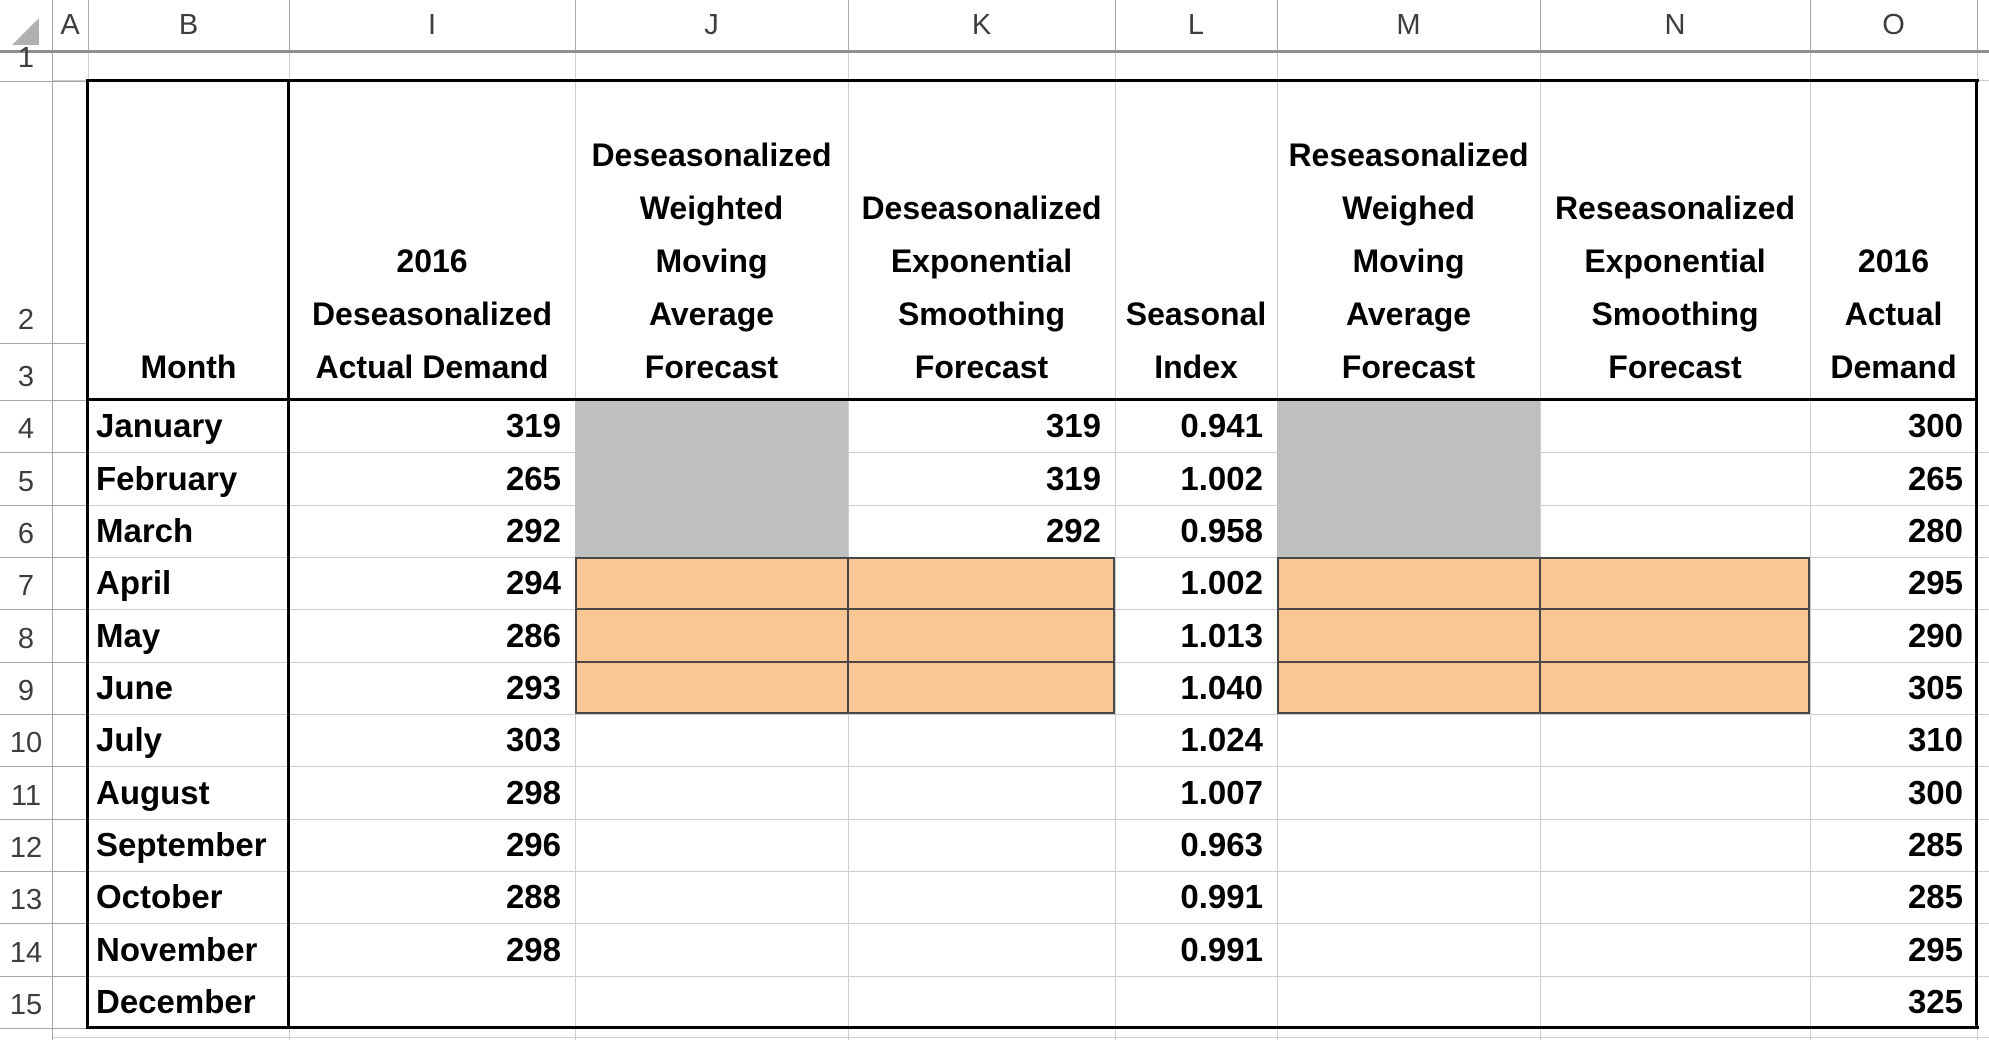 This screenshot has width=1989, height=1040. What do you see at coordinates (26, 377) in the screenshot?
I see `row-header-3: 3` at bounding box center [26, 377].